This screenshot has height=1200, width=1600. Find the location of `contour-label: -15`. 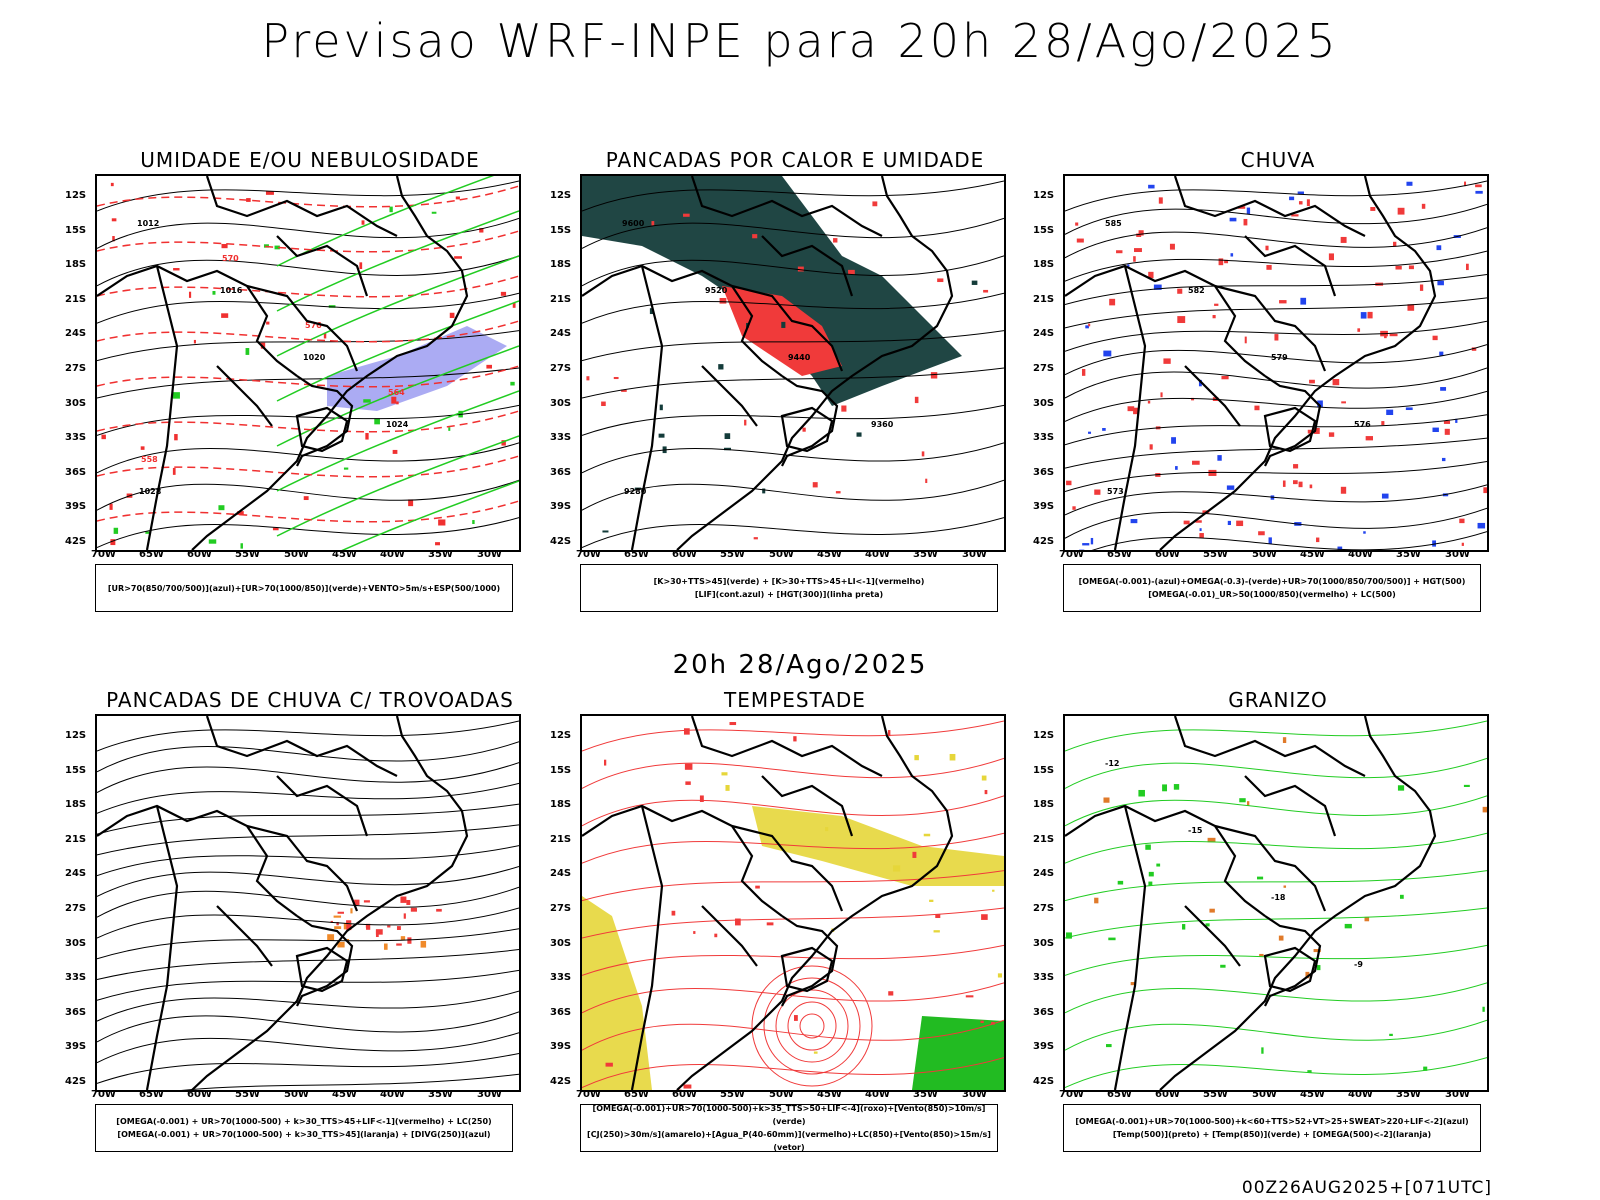

contour-label: -15 is located at coordinates (1195, 830).